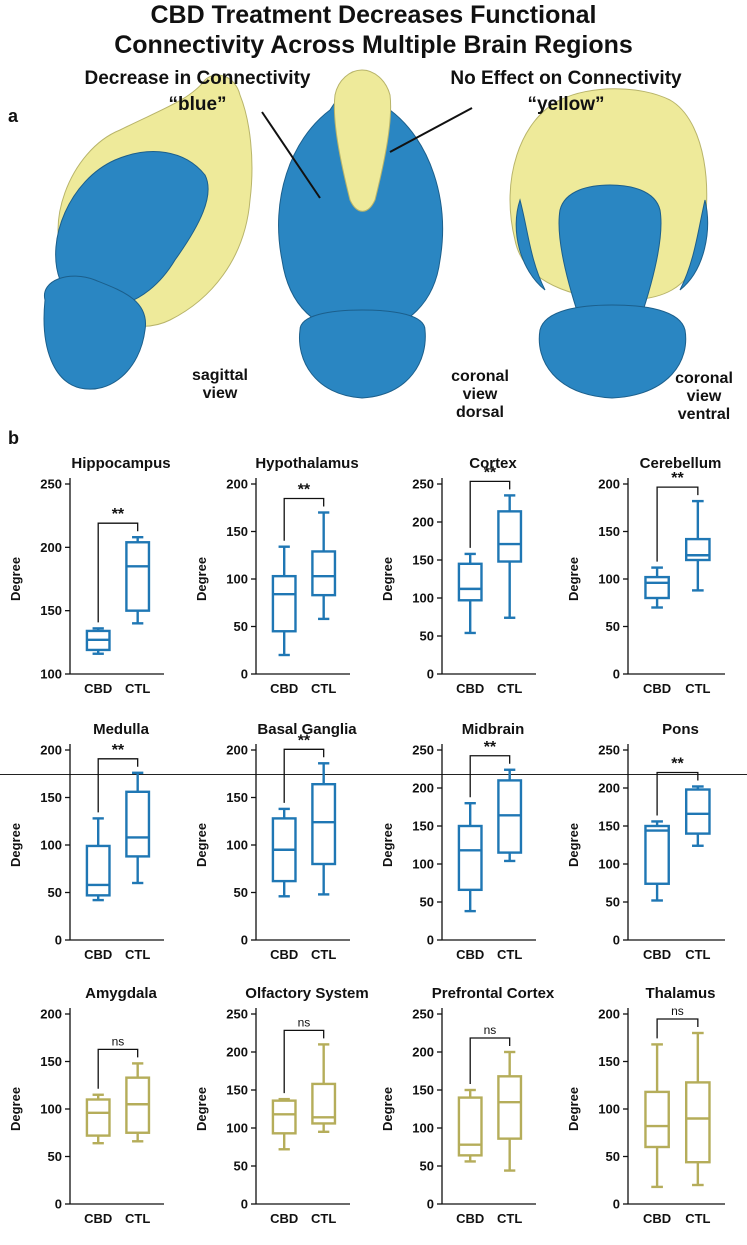  Describe the element at coordinates (120, 463) in the screenshot. I see `chart-title: Hippocampus` at that location.